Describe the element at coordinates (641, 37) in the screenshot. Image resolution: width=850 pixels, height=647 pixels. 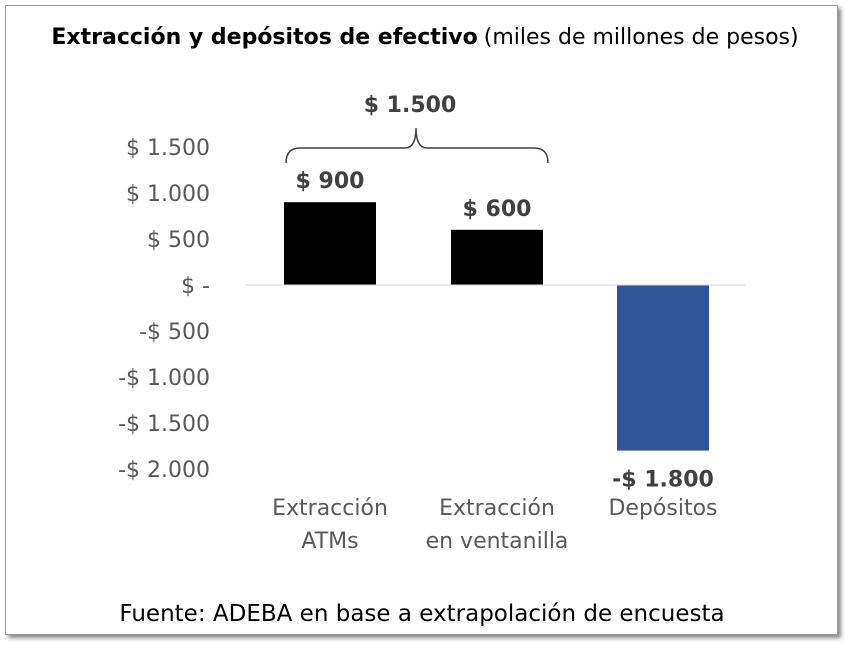
I see `title-units: (miles de millones de pesos)` at that location.